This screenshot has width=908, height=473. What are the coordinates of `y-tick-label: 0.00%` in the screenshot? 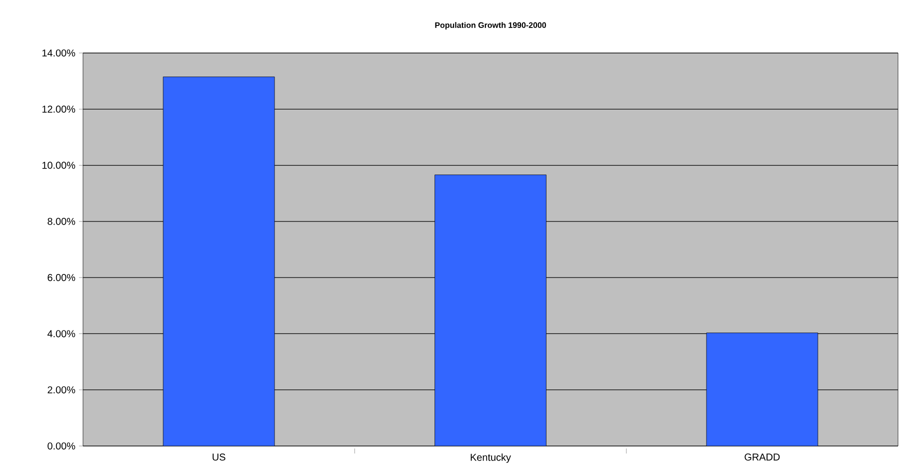 It's located at (62, 446).